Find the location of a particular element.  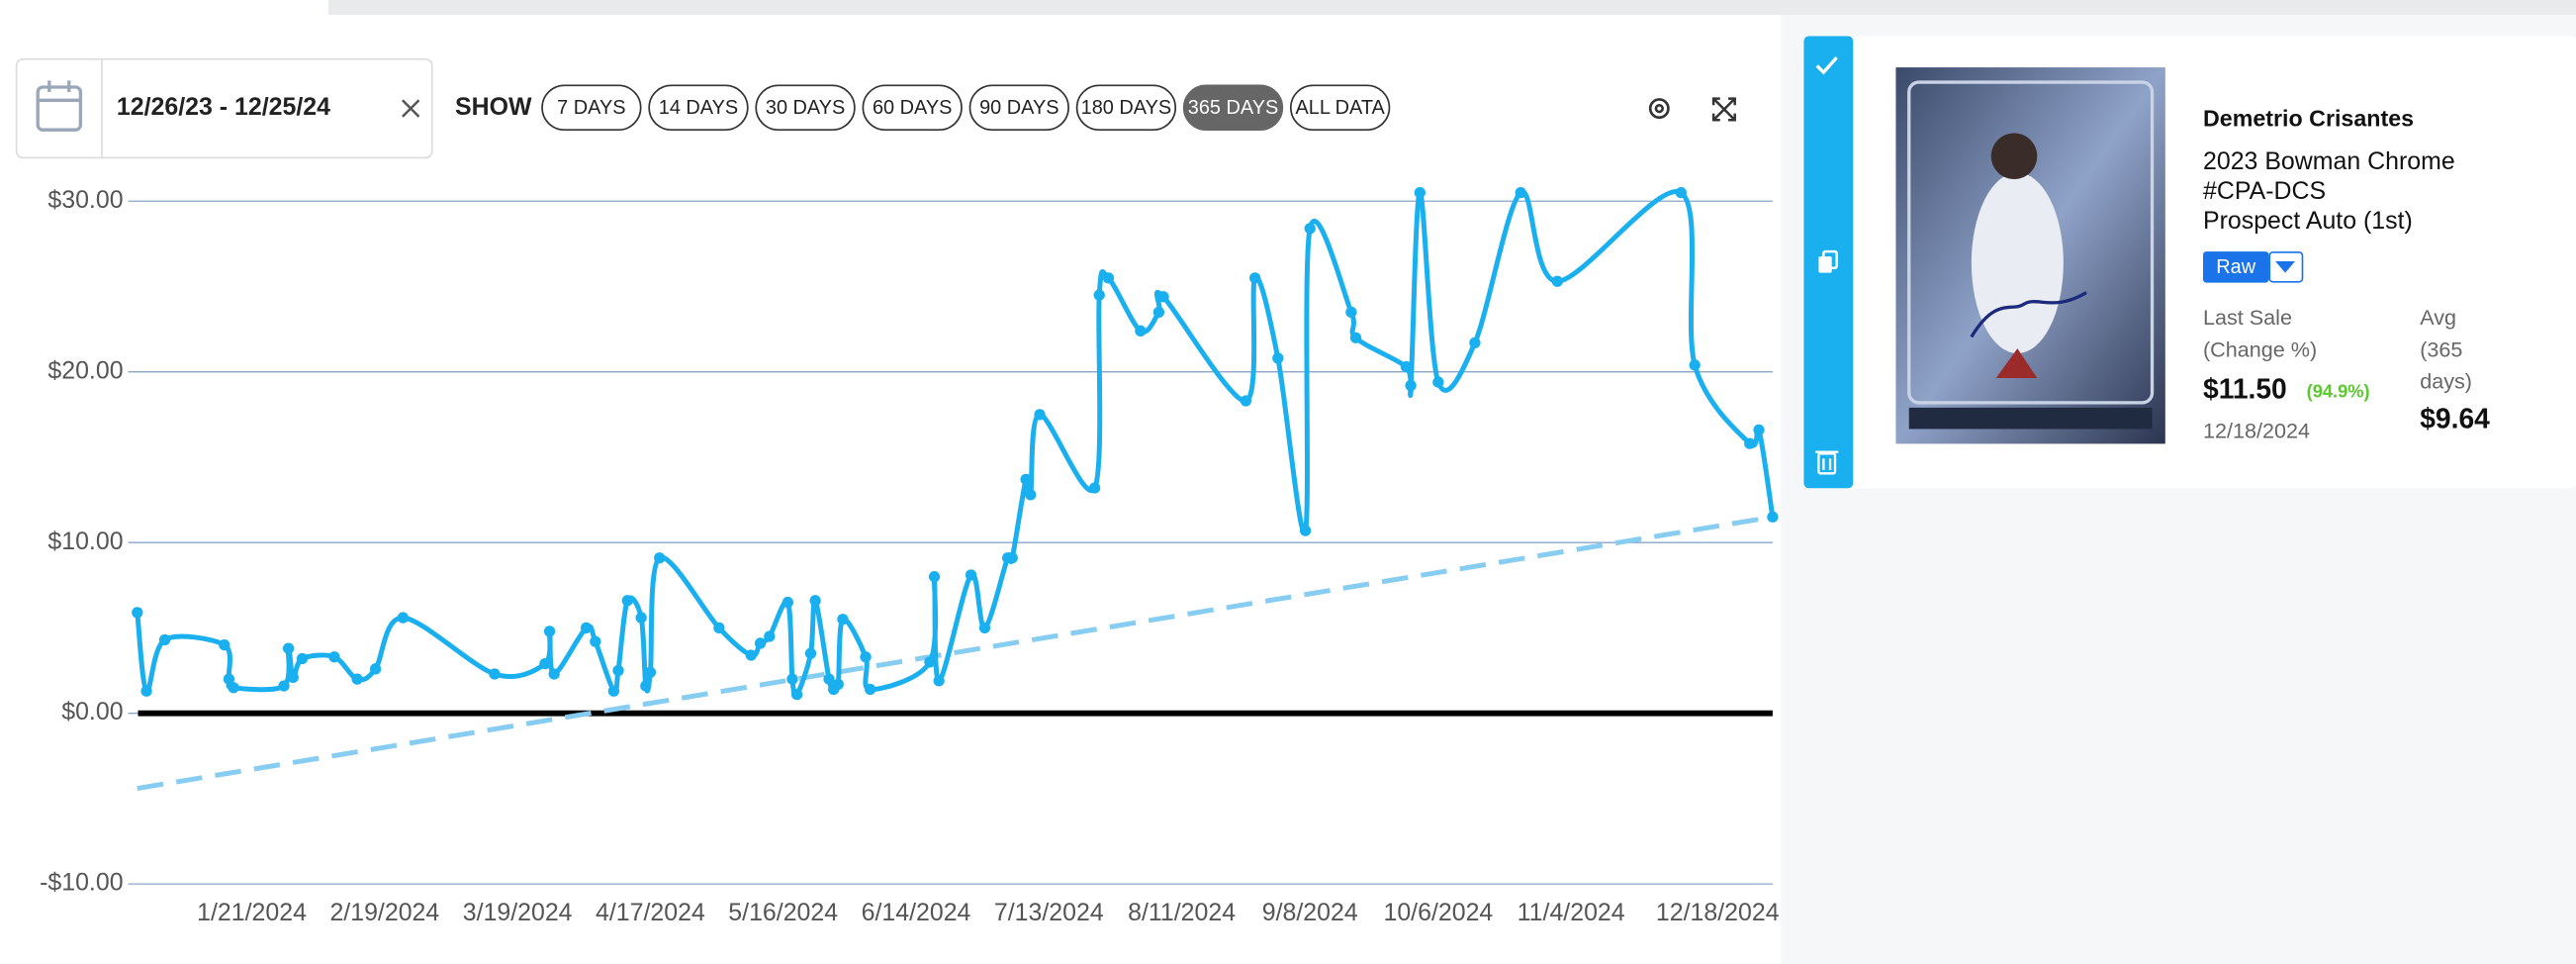

settings-icon is located at coordinates (1659, 109).